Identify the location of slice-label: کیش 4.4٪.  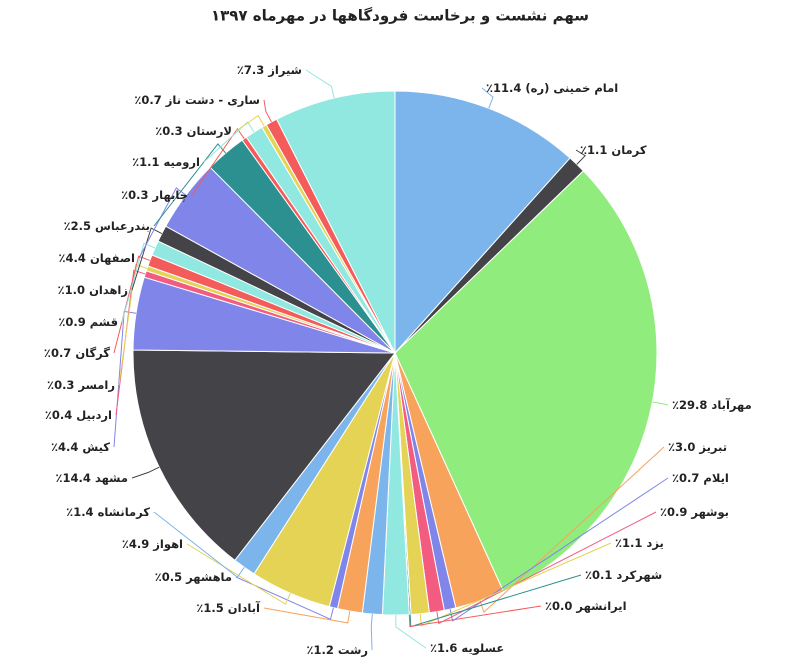
(80, 447).